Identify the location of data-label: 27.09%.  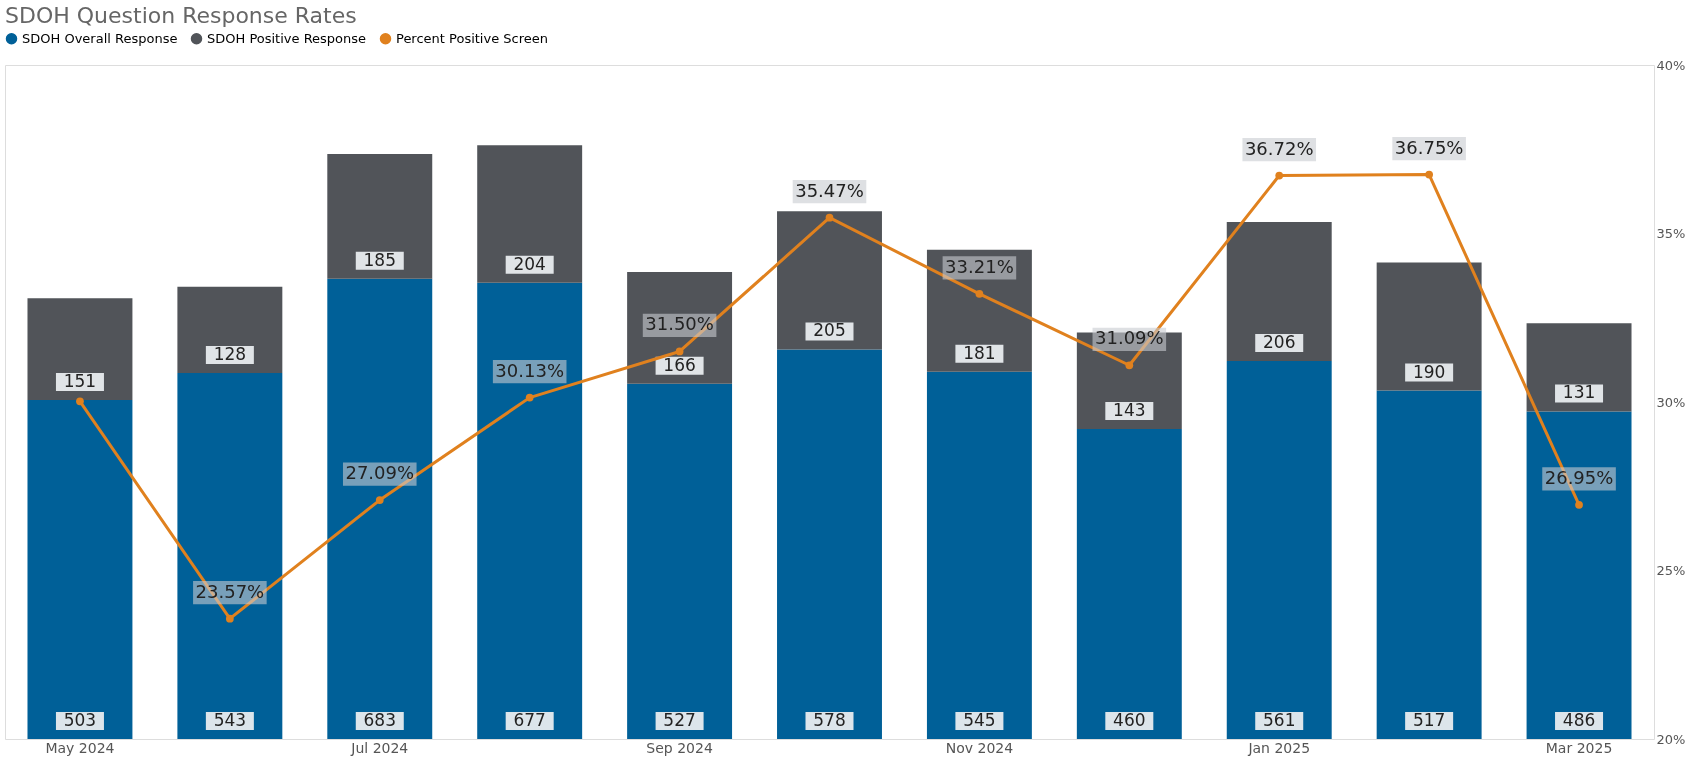
(380, 473).